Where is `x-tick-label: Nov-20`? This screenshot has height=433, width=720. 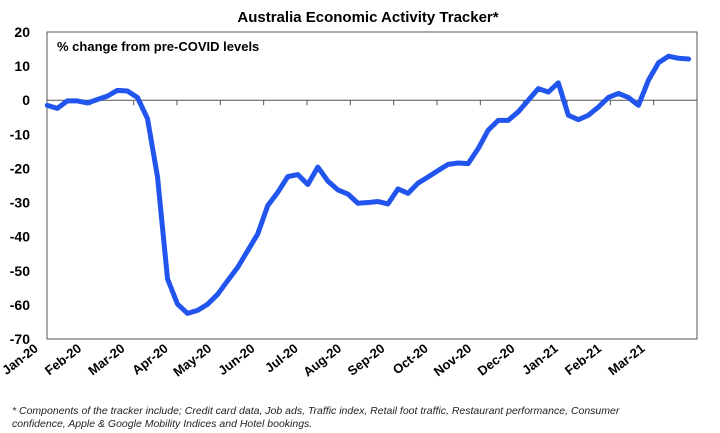
x-tick-label: Nov-20 is located at coordinates (452, 360).